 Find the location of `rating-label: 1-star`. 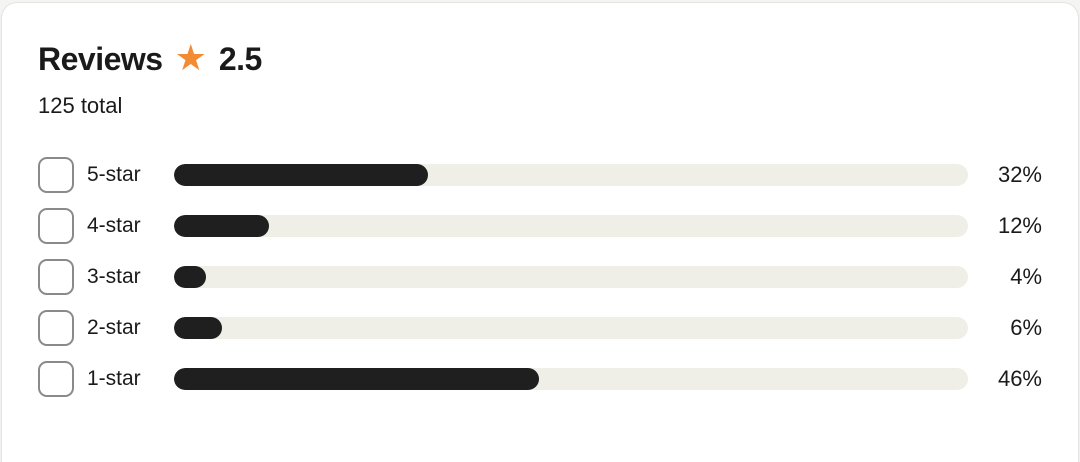

rating-label: 1-star is located at coordinates (114, 378).